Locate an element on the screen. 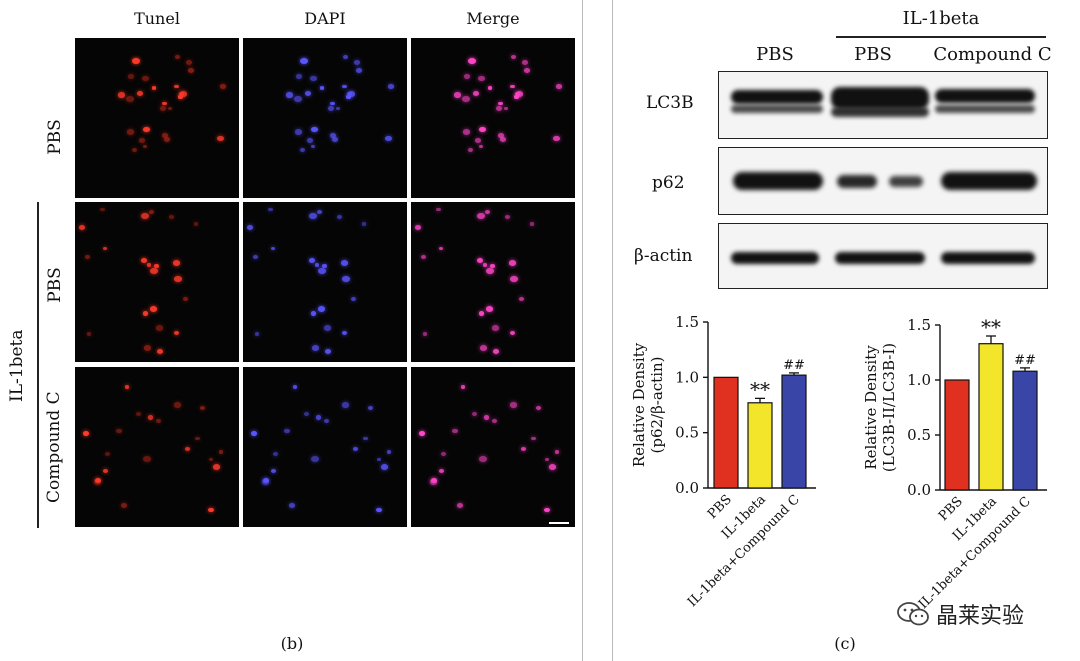 The width and height of the screenshot is (1080, 661). watermark: 晶莱实验 is located at coordinates (960, 614).